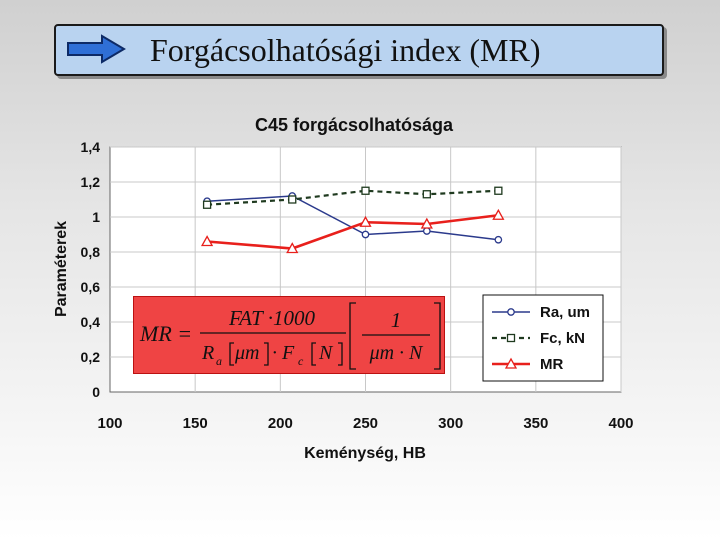 This screenshot has height=540, width=720. Describe the element at coordinates (620, 423) in the screenshot. I see `x-tick-label: 400` at that location.